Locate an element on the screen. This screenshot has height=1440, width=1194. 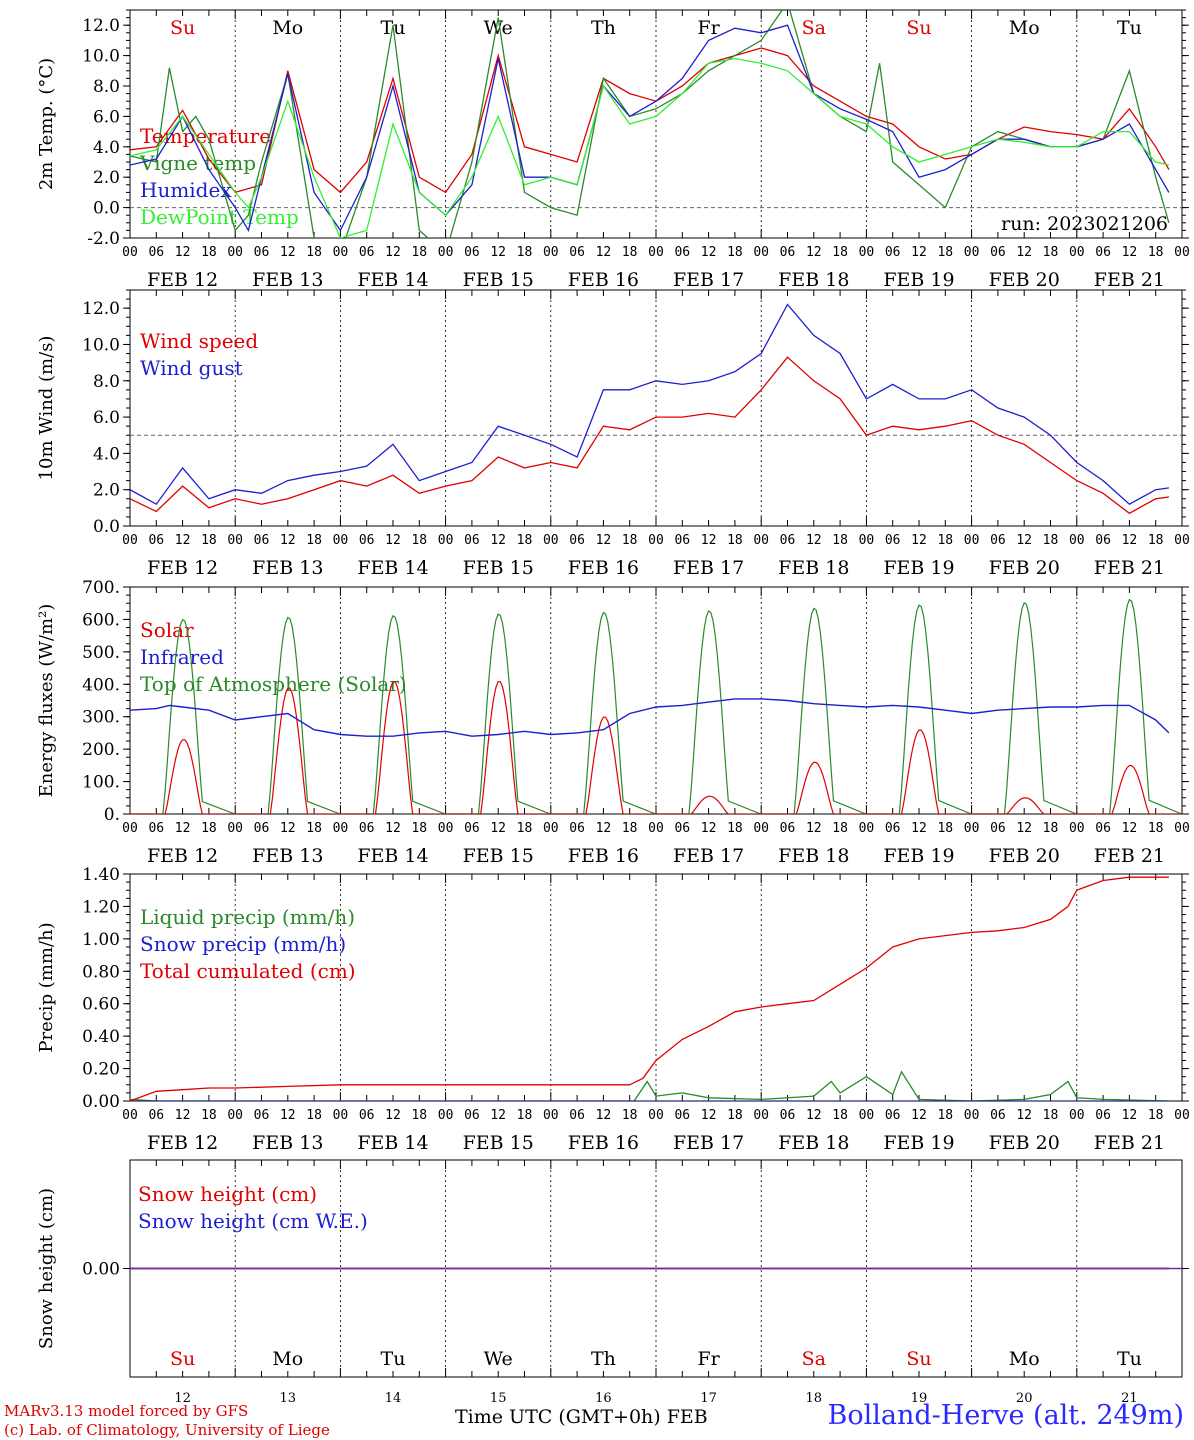
day-name: Su is located at coordinates (182, 28).